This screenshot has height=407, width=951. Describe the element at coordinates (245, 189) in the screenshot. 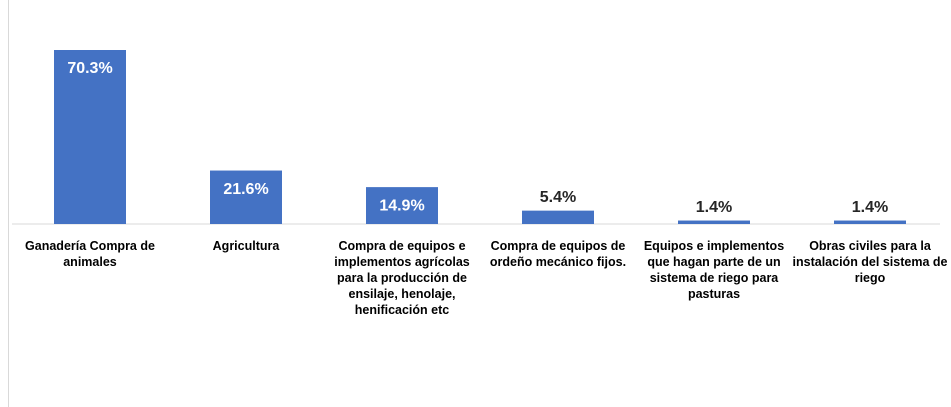

I see `data-label: 21.6%` at that location.